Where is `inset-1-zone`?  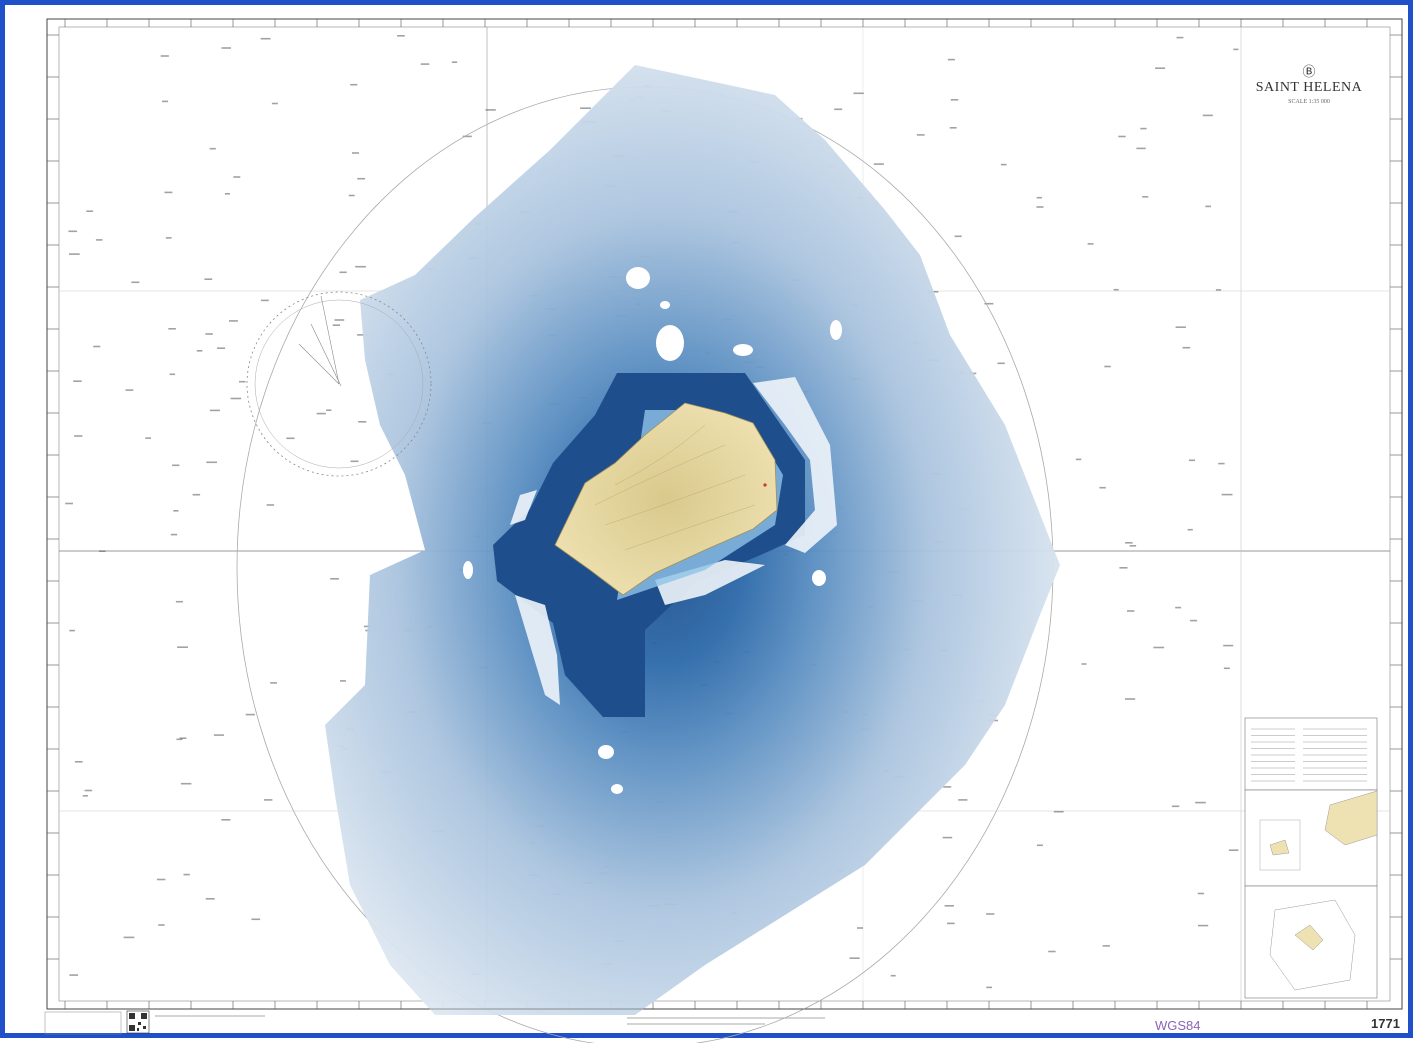
inset-1-zone is located at coordinates (1280, 845).